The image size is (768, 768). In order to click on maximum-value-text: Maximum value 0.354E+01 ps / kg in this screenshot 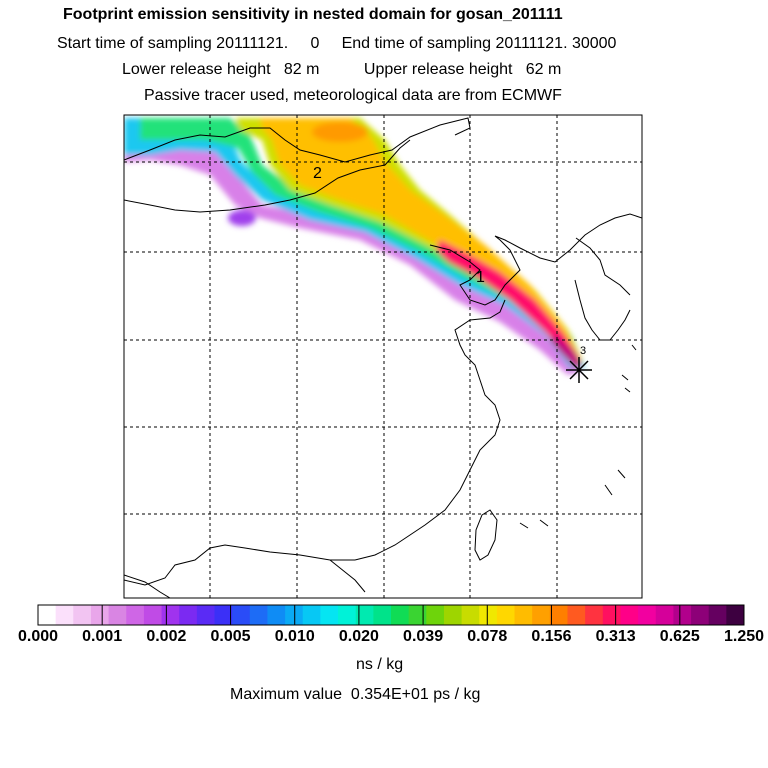, I will do `click(355, 694)`.